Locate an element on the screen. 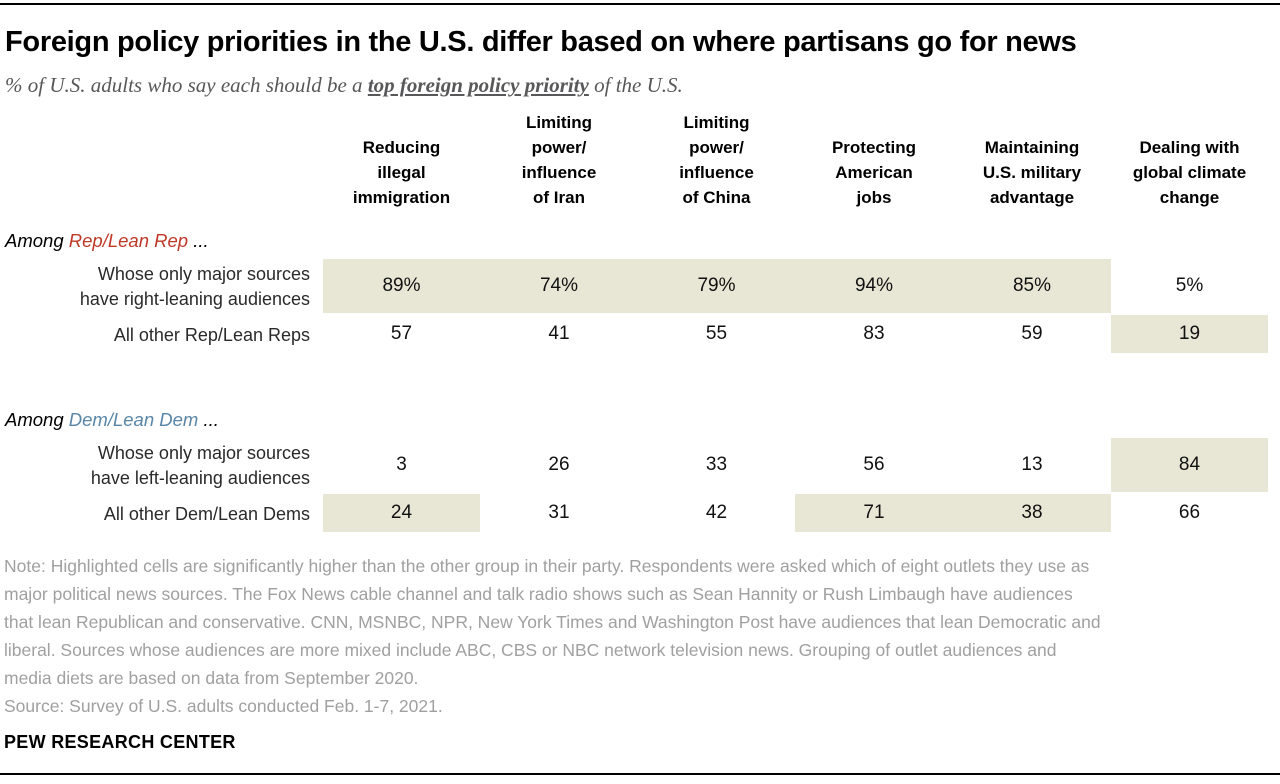  column-header-immigration: Reducing illegal immigration is located at coordinates (401, 173).